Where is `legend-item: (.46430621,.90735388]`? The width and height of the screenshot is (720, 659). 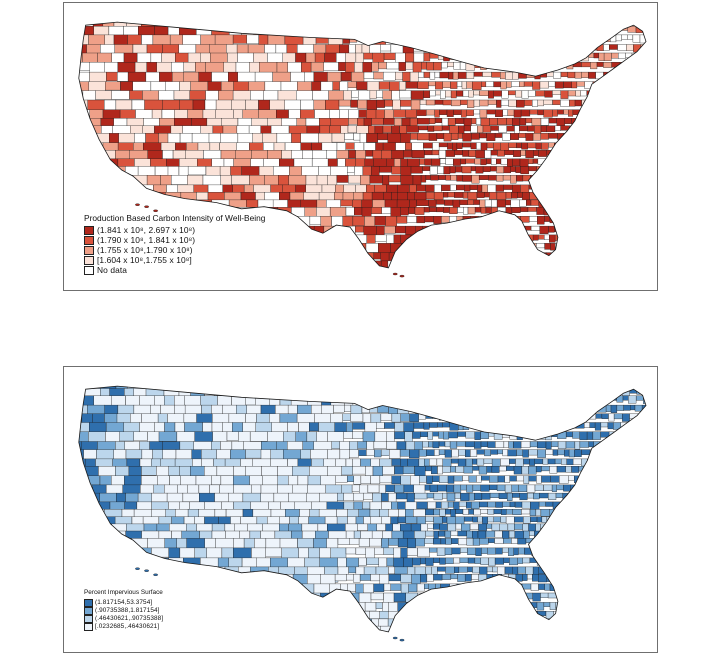
legend-item: (.46430621,.90735388] is located at coordinates (123, 619).